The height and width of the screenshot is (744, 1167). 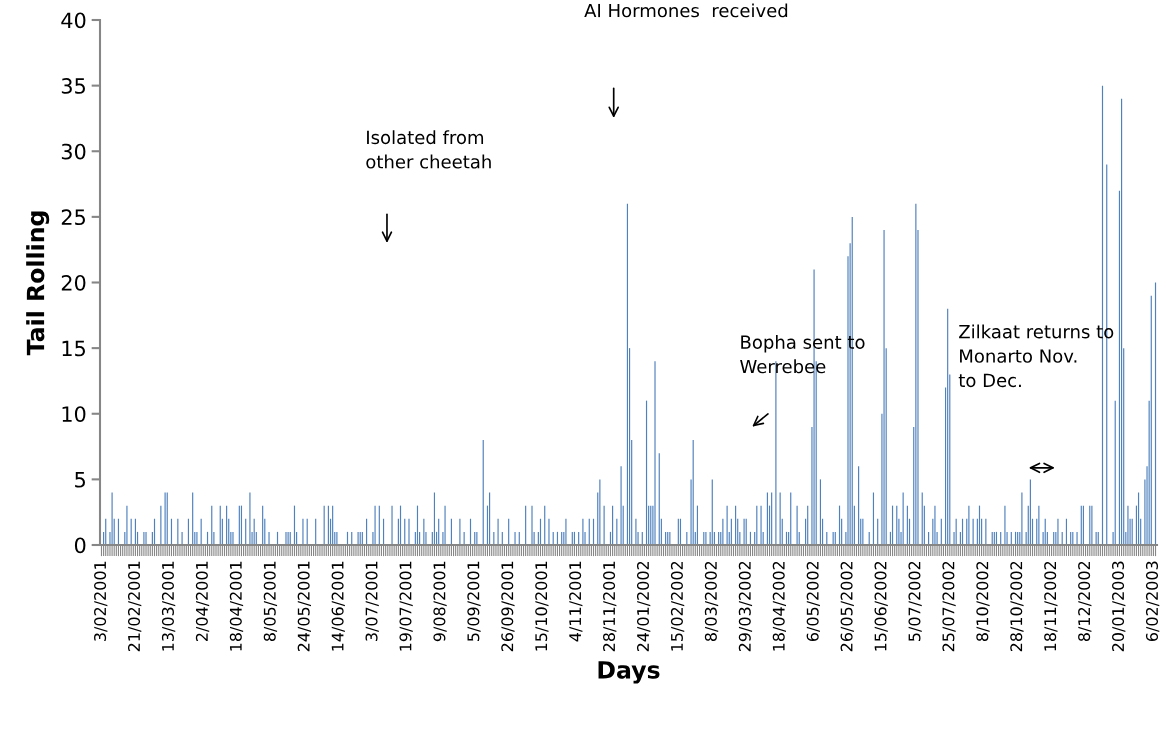 What do you see at coordinates (686, 10) in the screenshot?
I see `text: AI Hormones received` at bounding box center [686, 10].